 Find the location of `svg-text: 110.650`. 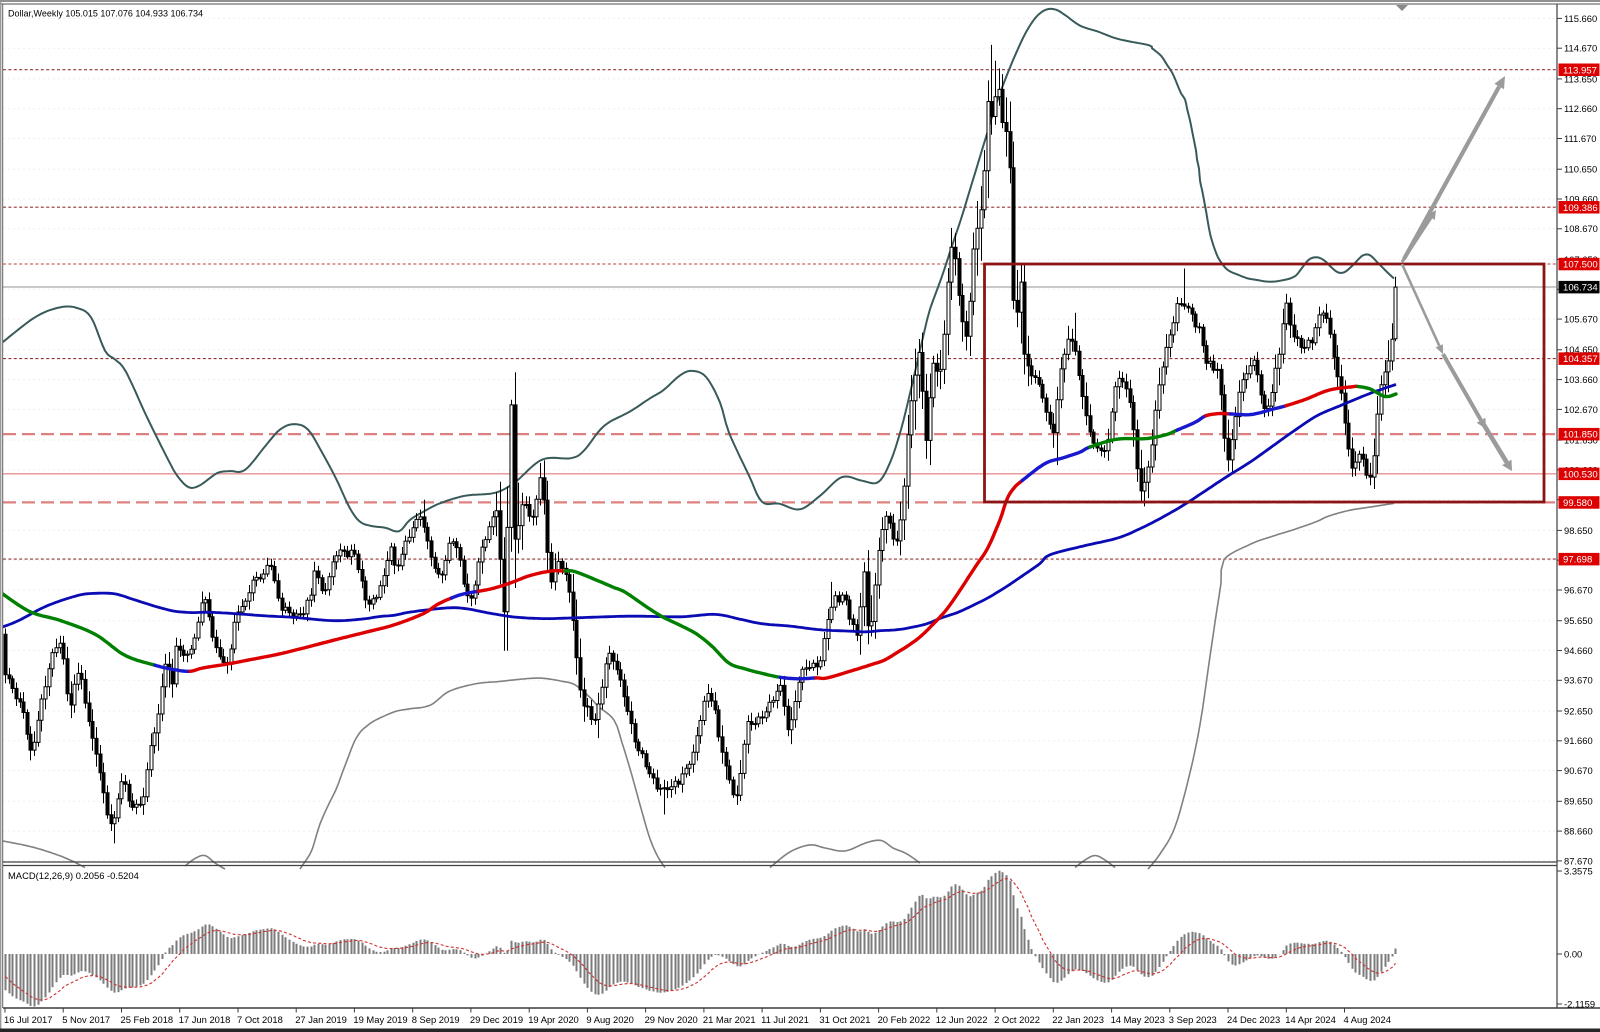

svg-text: 110.650 is located at coordinates (1580, 169).